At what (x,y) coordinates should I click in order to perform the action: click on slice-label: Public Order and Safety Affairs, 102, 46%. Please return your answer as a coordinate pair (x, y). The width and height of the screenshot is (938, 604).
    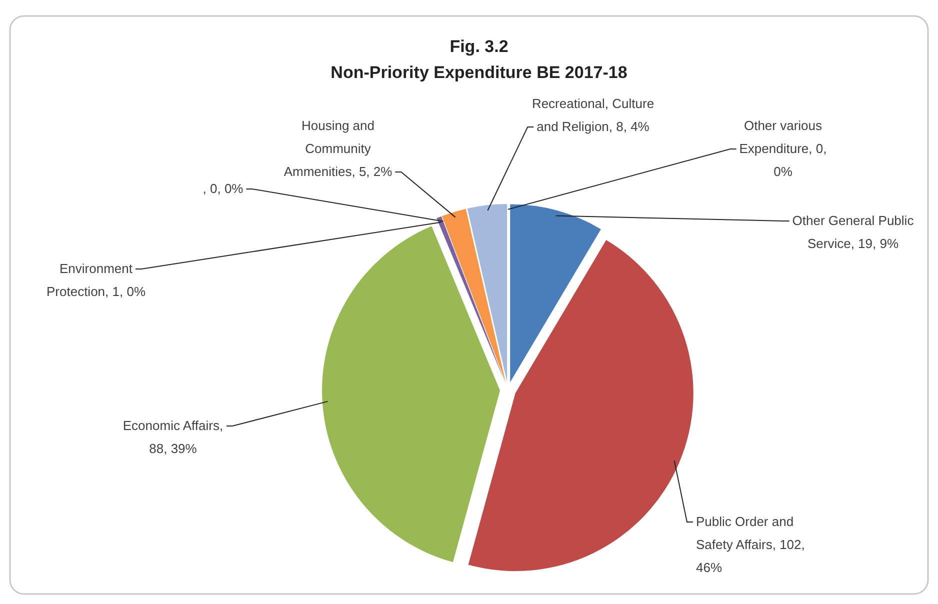
    Looking at the image, I should click on (750, 544).